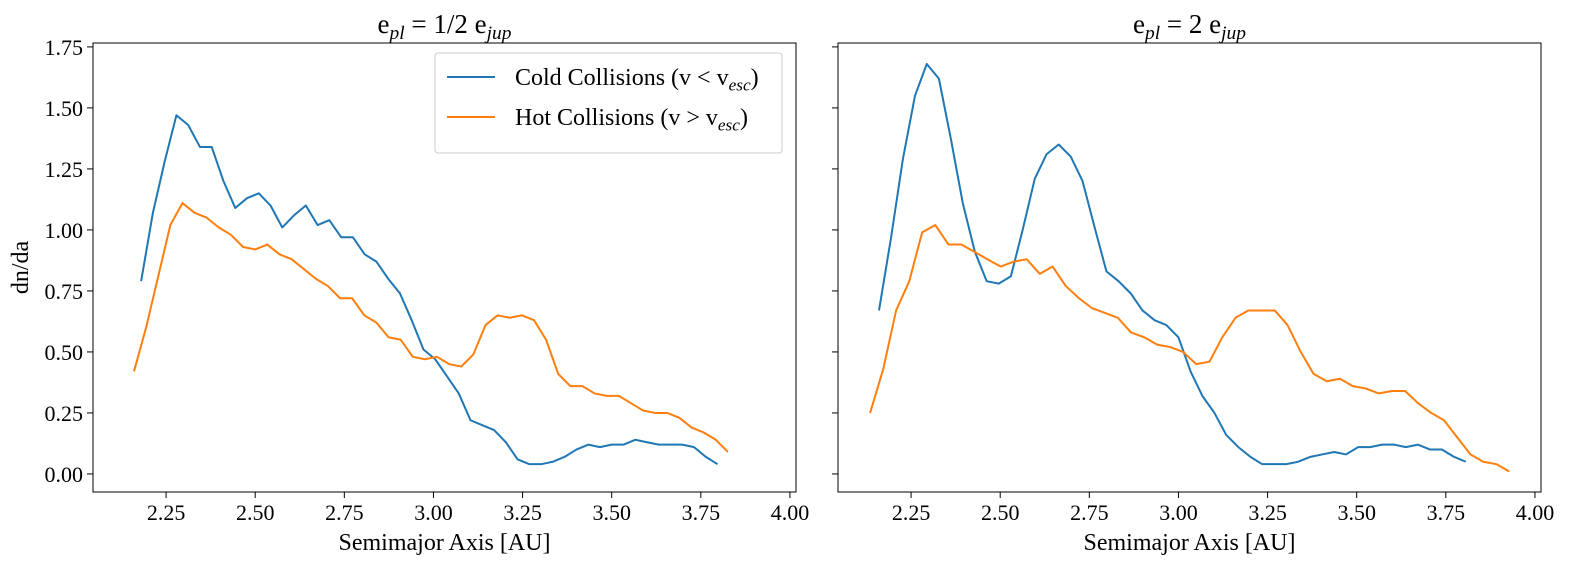 The height and width of the screenshot is (566, 1571). I want to click on text-part: Cold Collisions (v < v, so click(622, 78).